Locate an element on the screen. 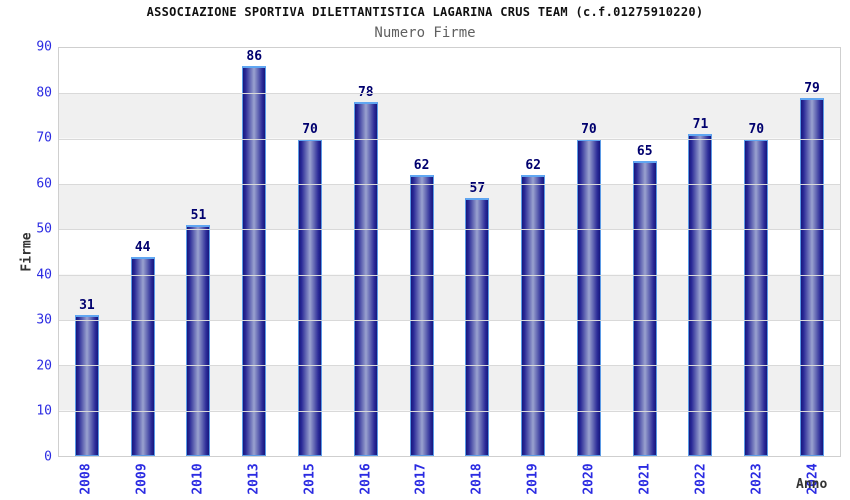 This screenshot has width=850, height=500. x-tick-label: 2019 is located at coordinates (533, 479).